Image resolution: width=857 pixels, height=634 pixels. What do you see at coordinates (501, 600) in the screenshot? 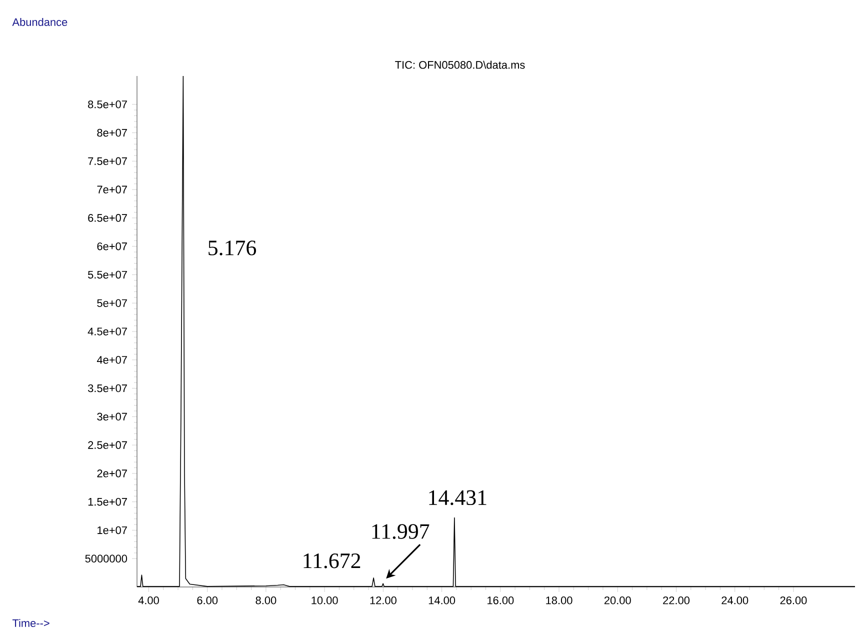
I see `x-tick-label: 16.00` at bounding box center [501, 600].